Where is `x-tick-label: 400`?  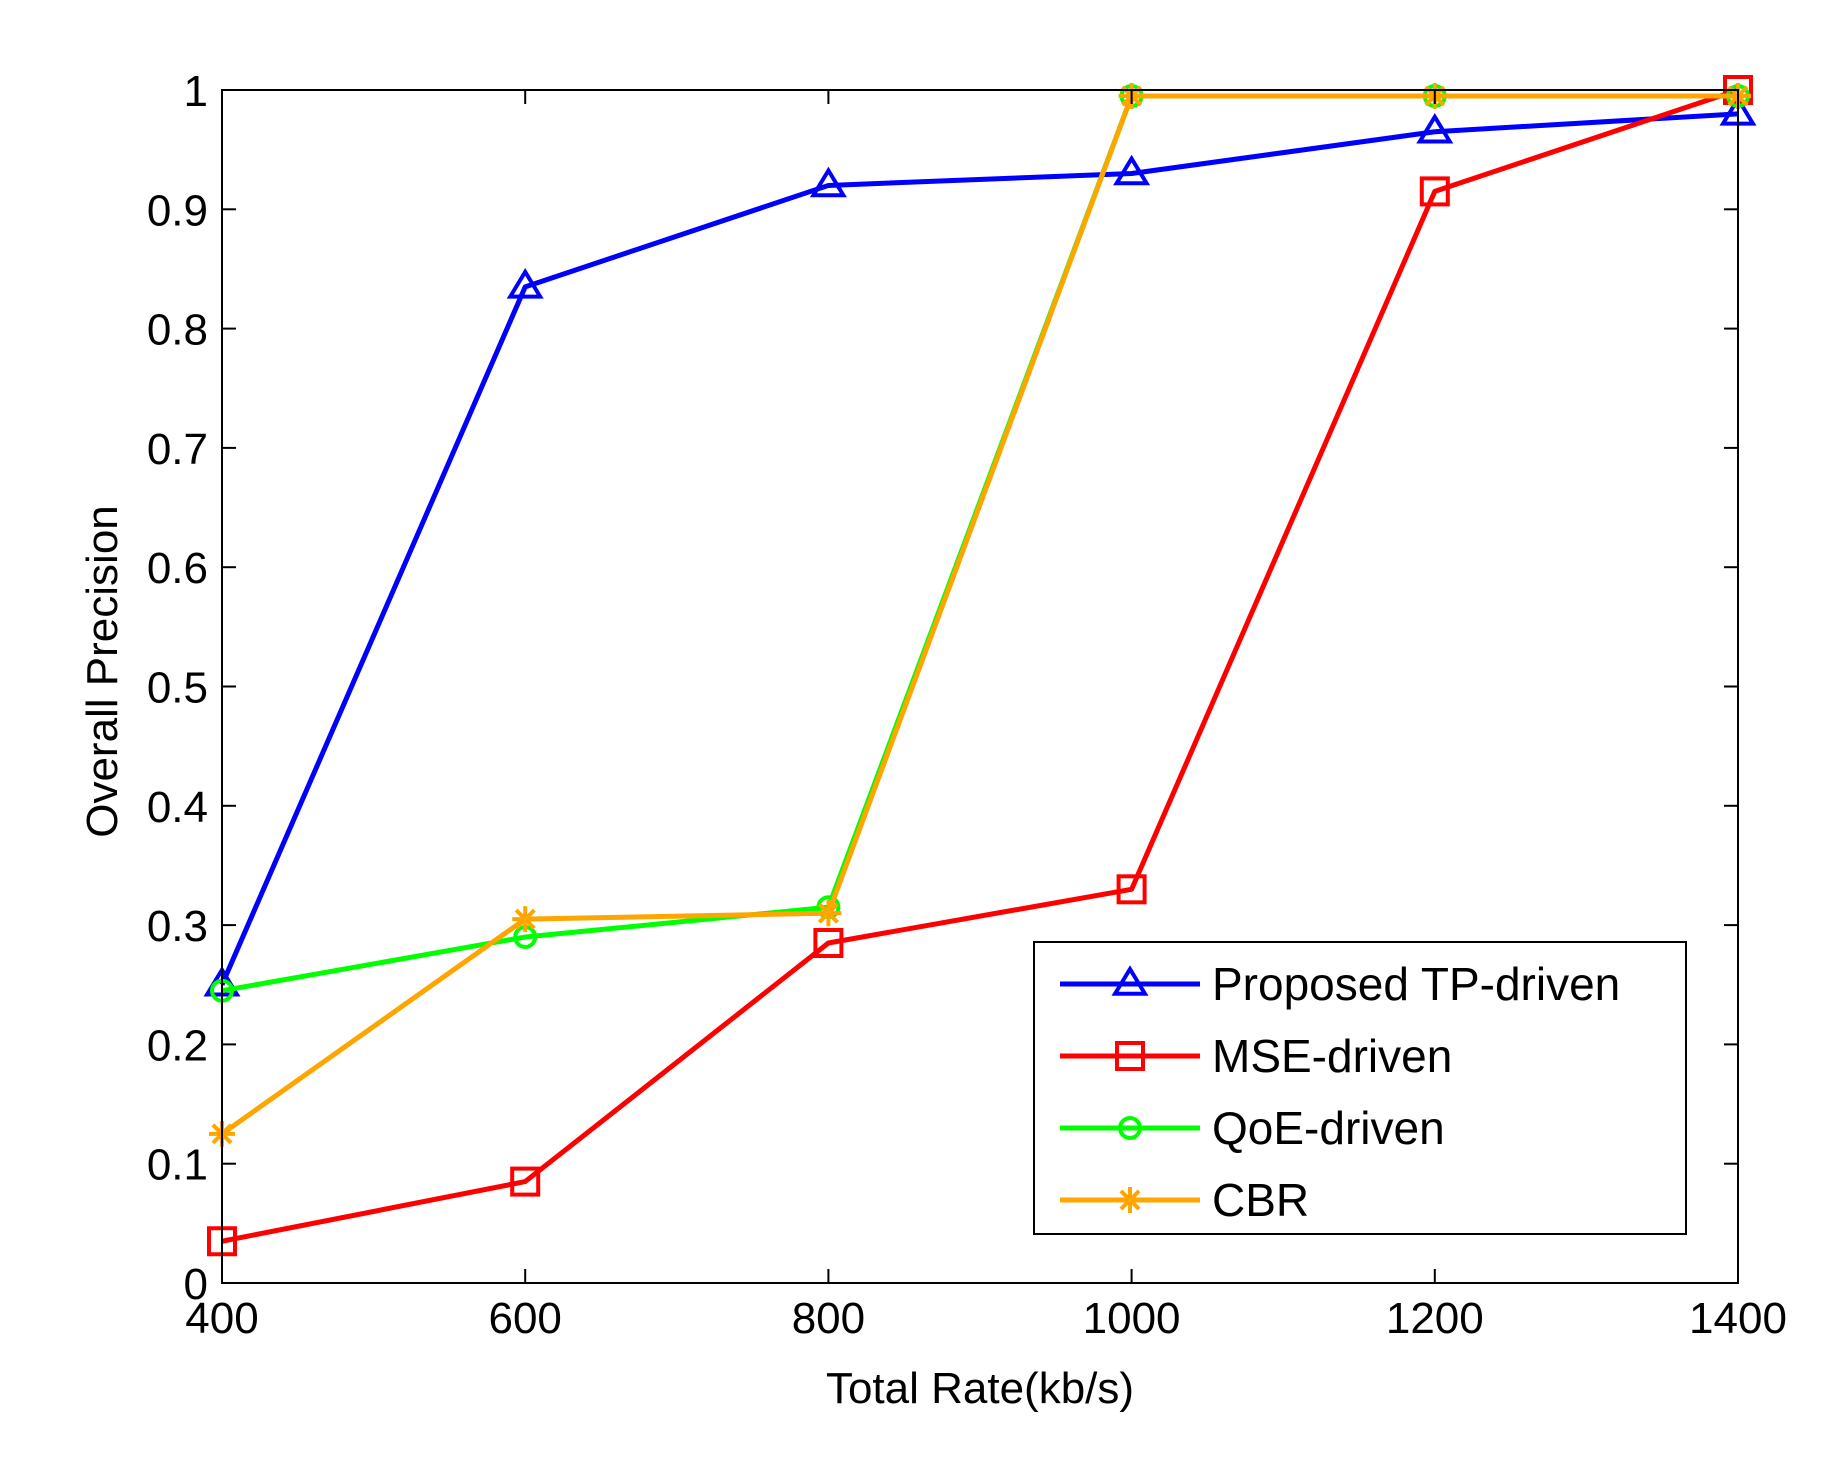
x-tick-label: 400 is located at coordinates (221, 1318).